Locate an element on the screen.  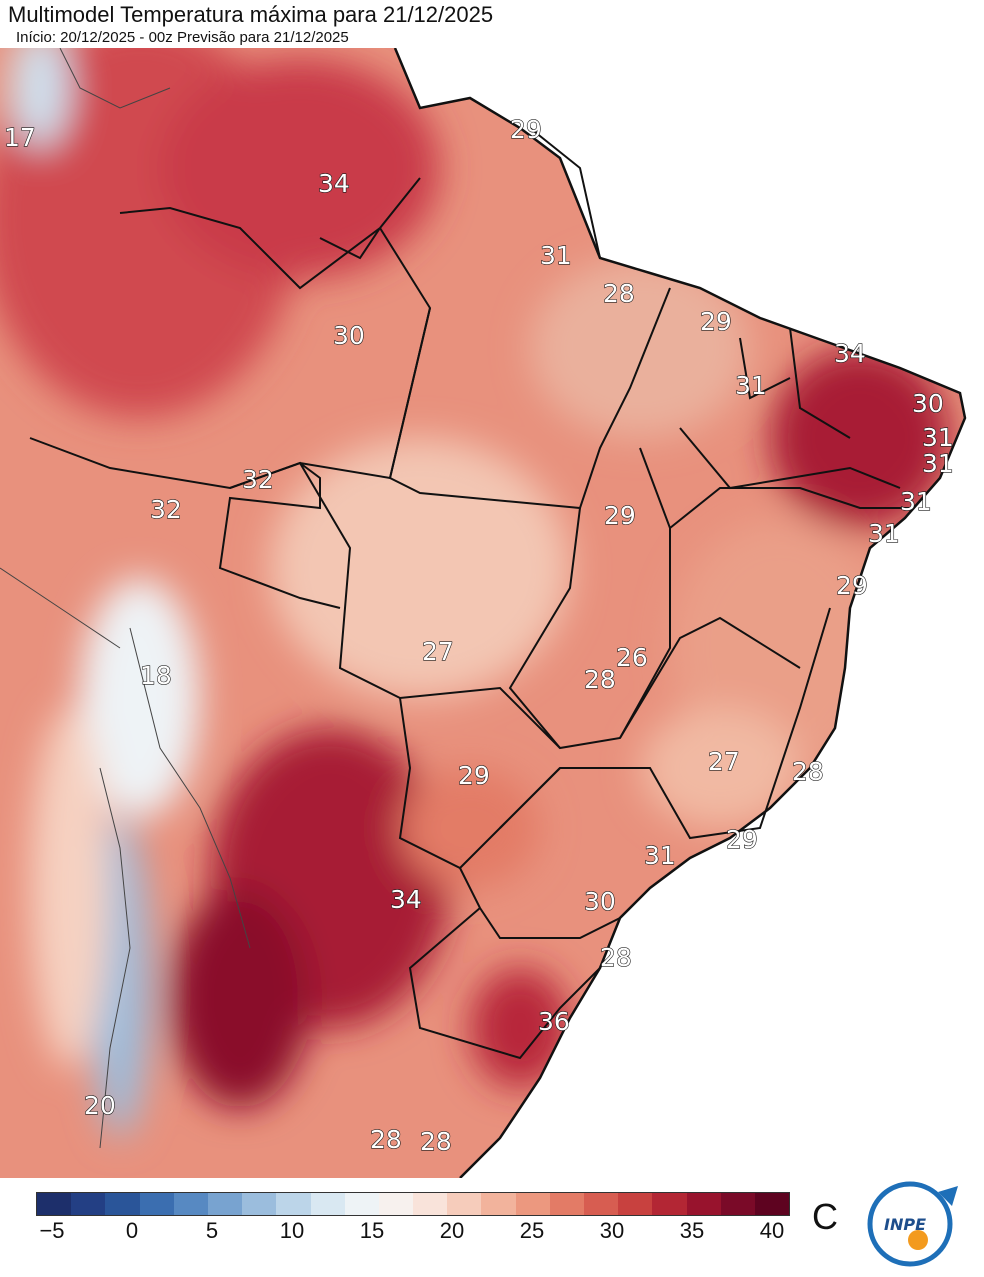
temp-label: 17 is located at coordinates (20, 137).